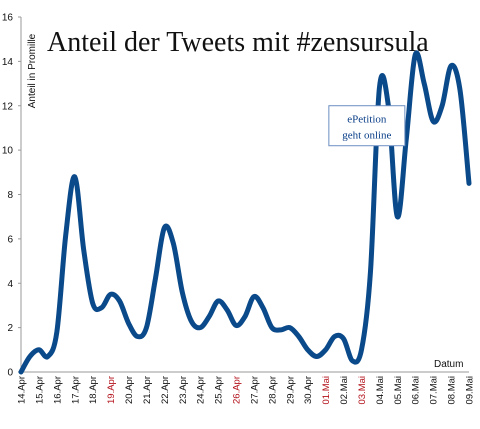  Describe the element at coordinates (22, 390) in the screenshot. I see `x-tick-label: 14.Apr` at that location.